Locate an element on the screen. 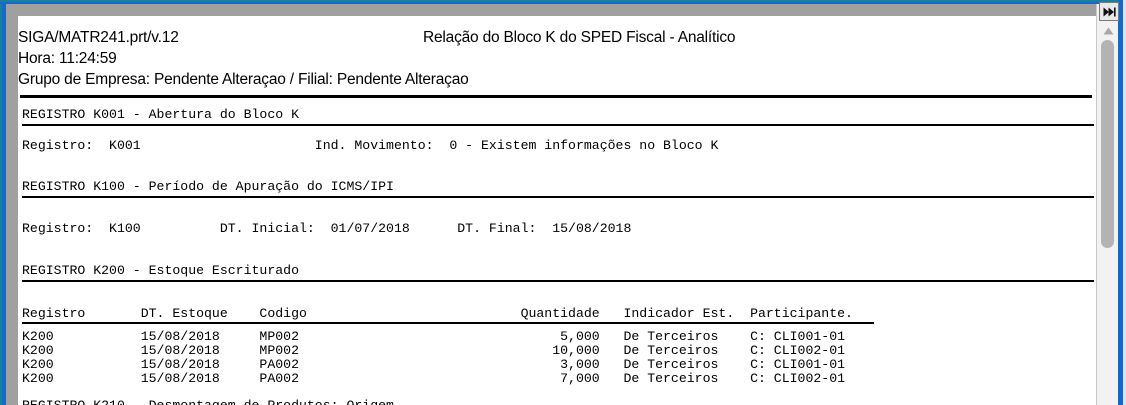 The height and width of the screenshot is (405, 1126). window-border-grey is located at coordinates (12, 202).